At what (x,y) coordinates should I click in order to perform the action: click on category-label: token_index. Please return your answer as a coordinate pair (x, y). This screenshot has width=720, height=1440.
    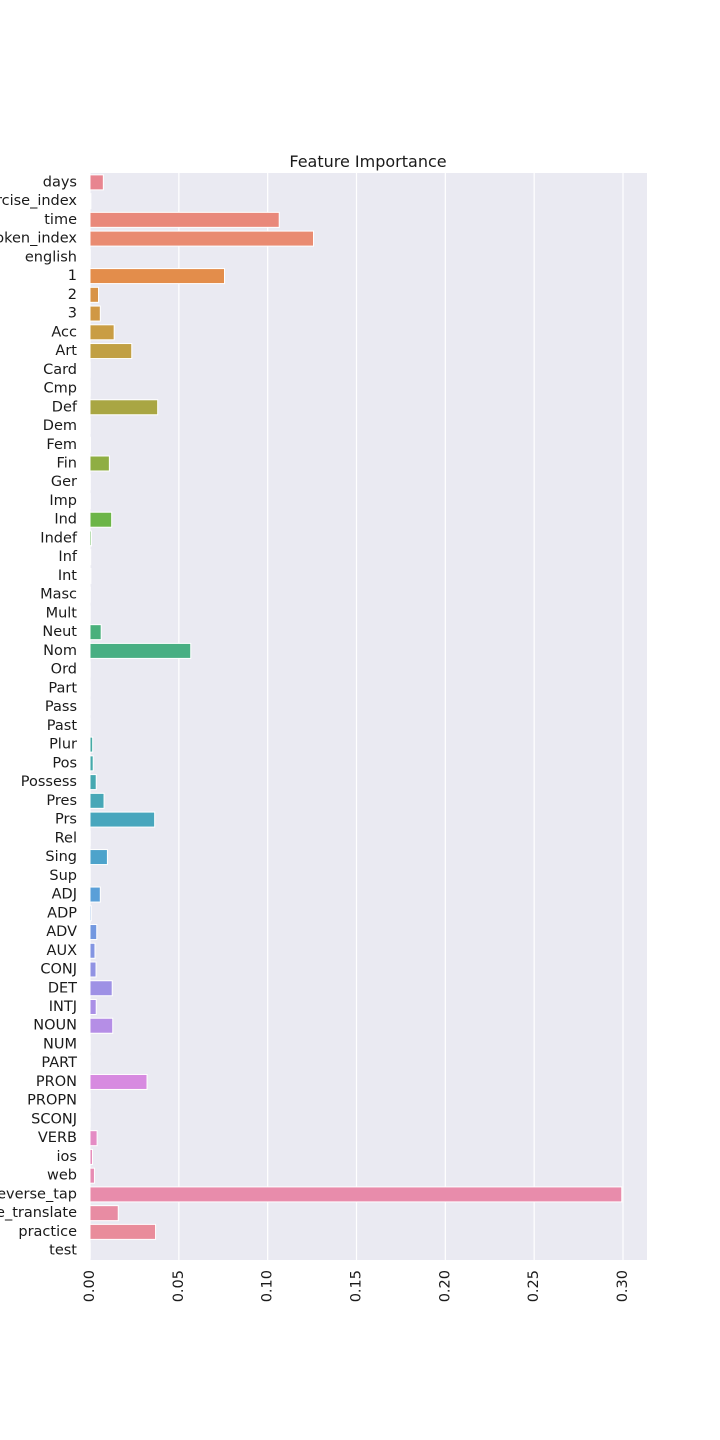
    Looking at the image, I should click on (38, 239).